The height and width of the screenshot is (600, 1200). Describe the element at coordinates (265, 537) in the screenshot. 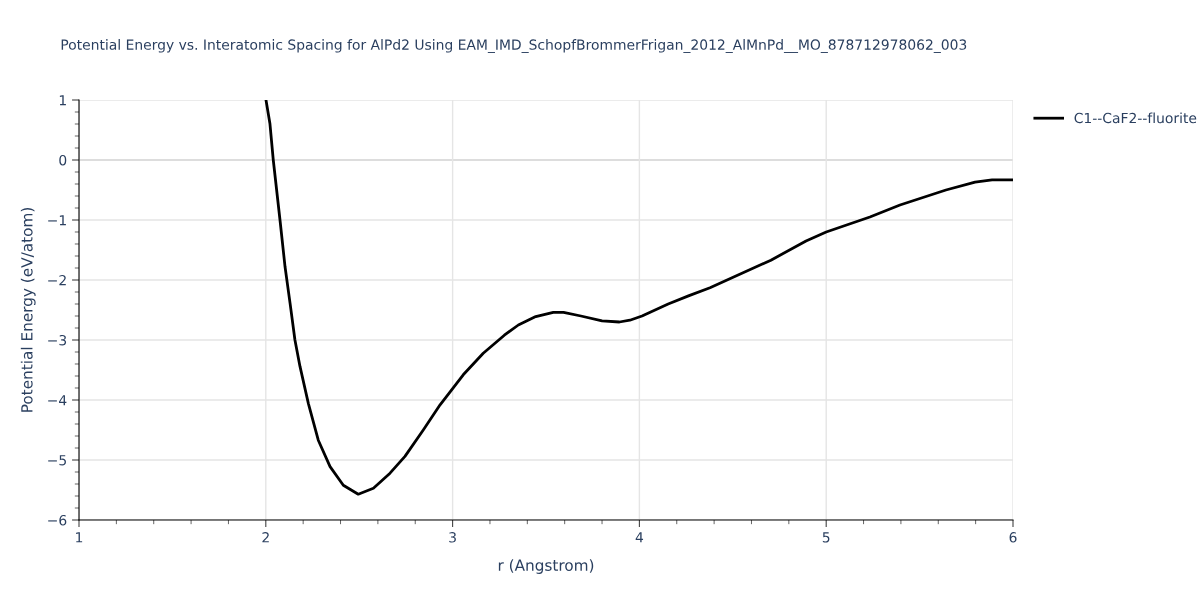

I see `x-tick-label: 2` at that location.